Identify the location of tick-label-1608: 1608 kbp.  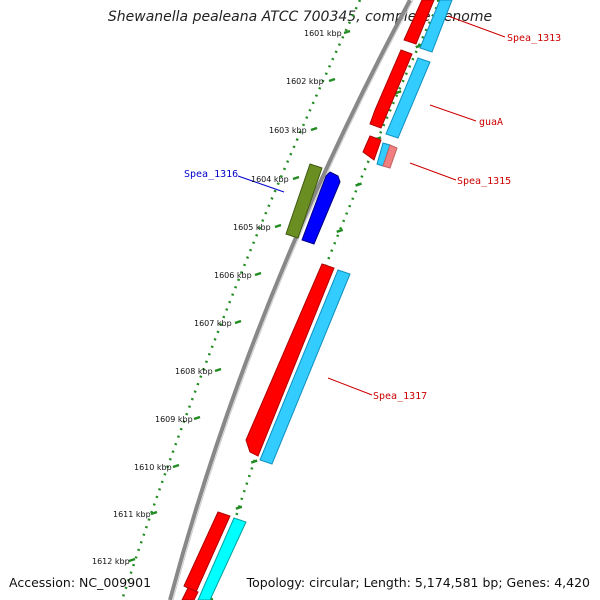
(194, 371).